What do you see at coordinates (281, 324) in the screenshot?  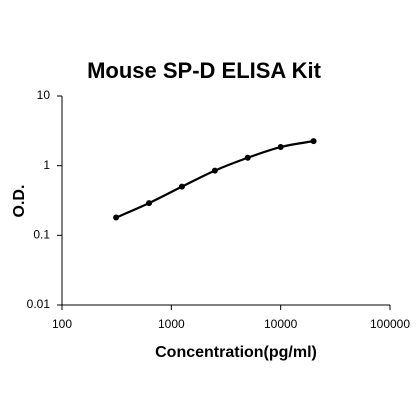 I see `x-tick-label: 10000` at bounding box center [281, 324].